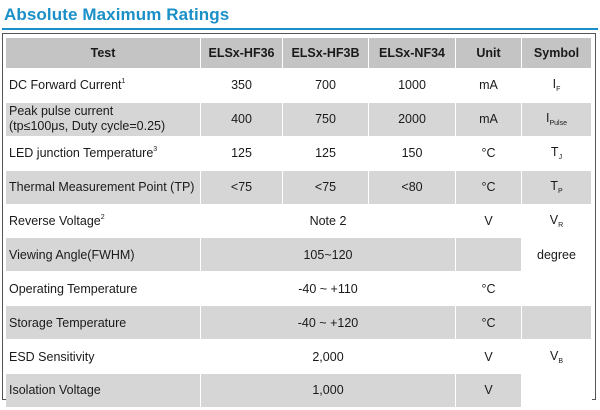  I want to click on table-row: DC Forward Current1 350 700 1000 mA IF, so click(299, 86).